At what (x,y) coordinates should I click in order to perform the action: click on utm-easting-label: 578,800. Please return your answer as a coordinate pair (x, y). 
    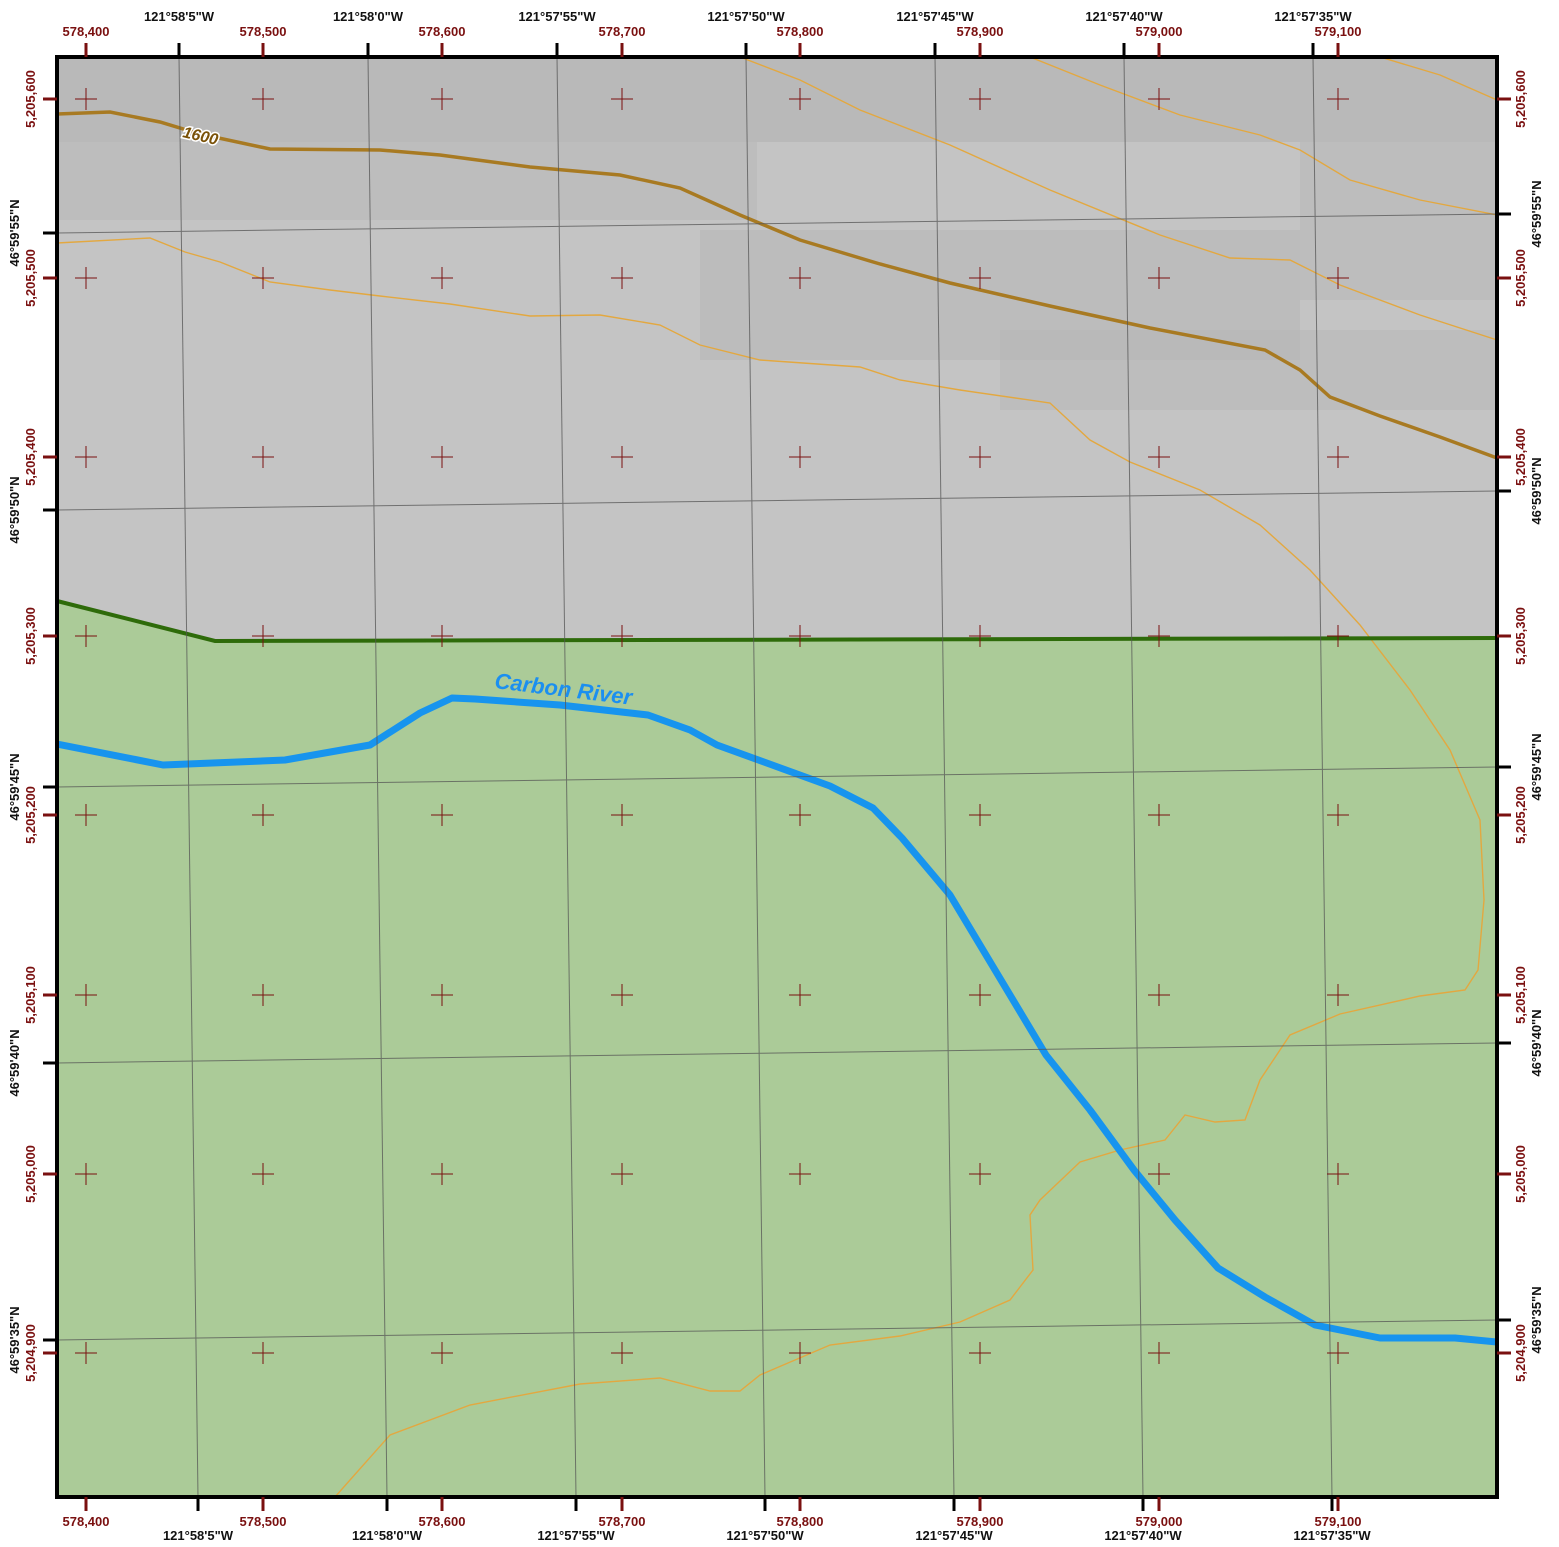
    Looking at the image, I should click on (800, 31).